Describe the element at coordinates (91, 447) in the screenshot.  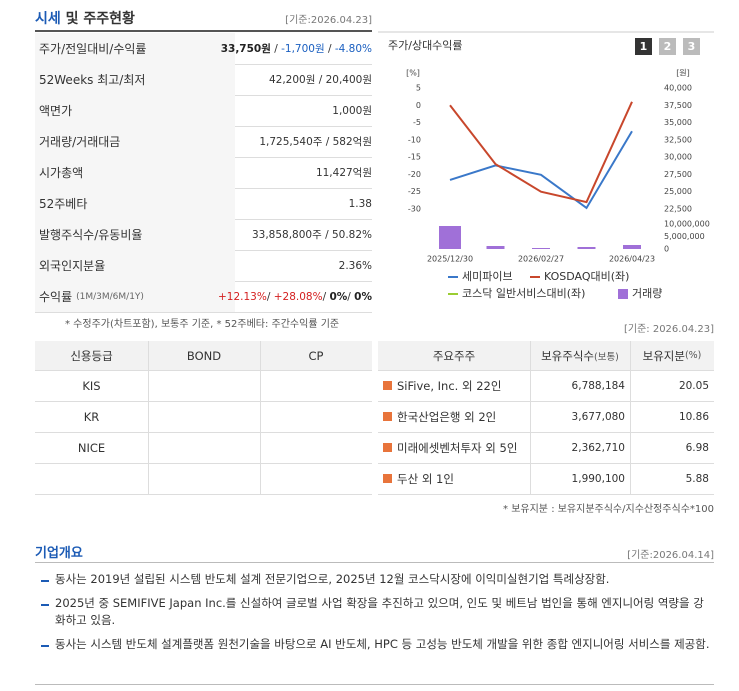
I see `agency: NICE` at that location.